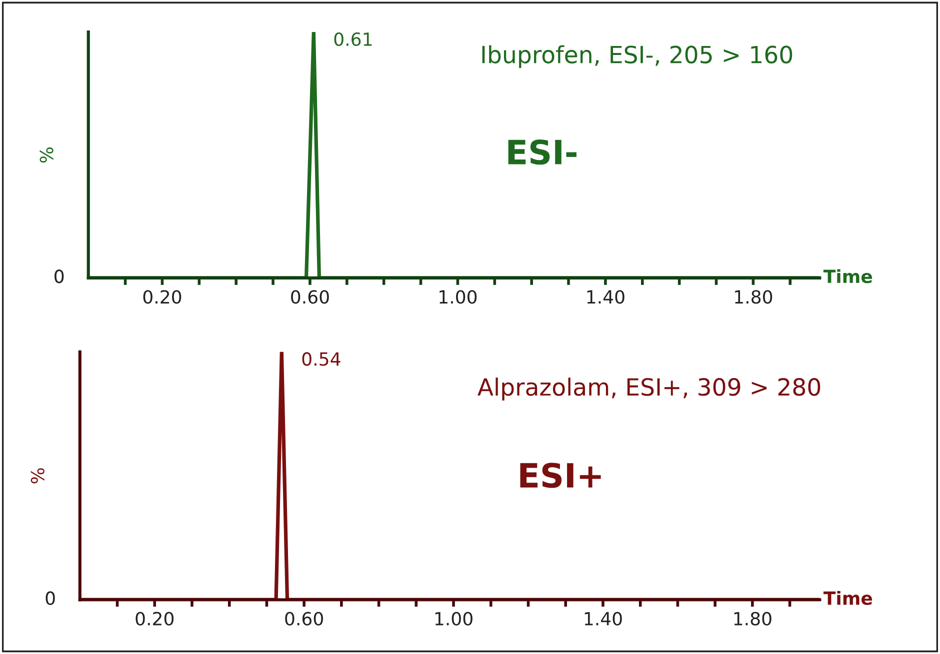 The image size is (940, 654). I want to click on text: Ibuprofen, ESI-, 205 > 160, so click(637, 56).